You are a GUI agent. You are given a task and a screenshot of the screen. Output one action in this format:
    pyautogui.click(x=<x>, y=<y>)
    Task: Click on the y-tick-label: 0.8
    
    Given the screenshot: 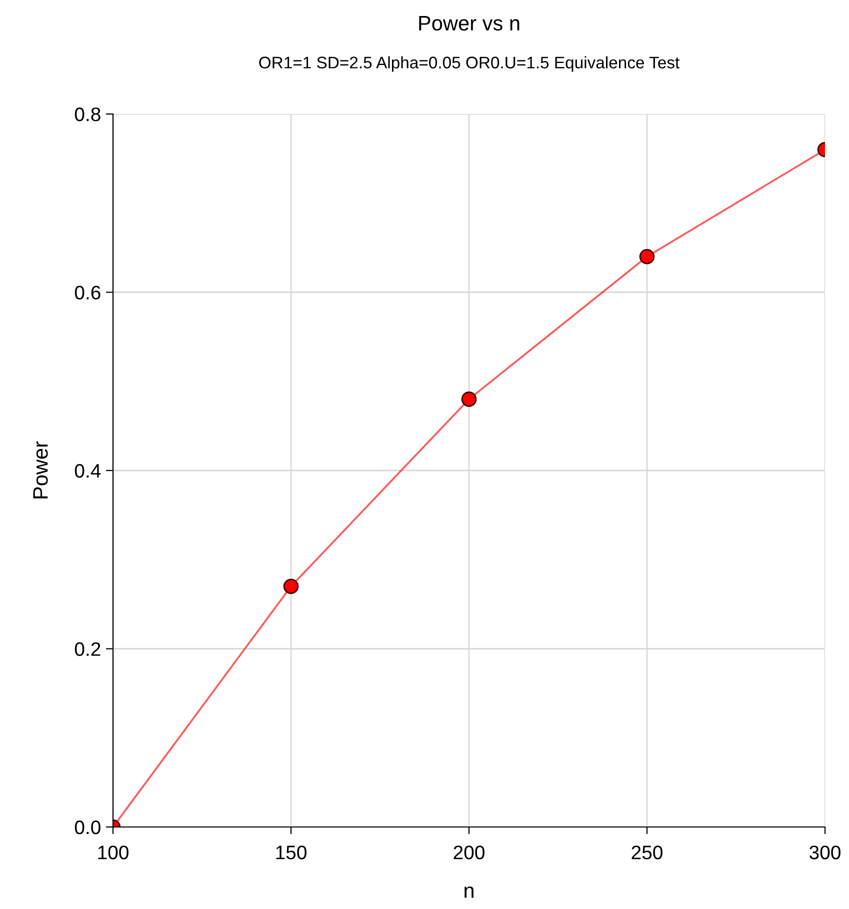 What is the action you would take?
    pyautogui.click(x=87, y=114)
    